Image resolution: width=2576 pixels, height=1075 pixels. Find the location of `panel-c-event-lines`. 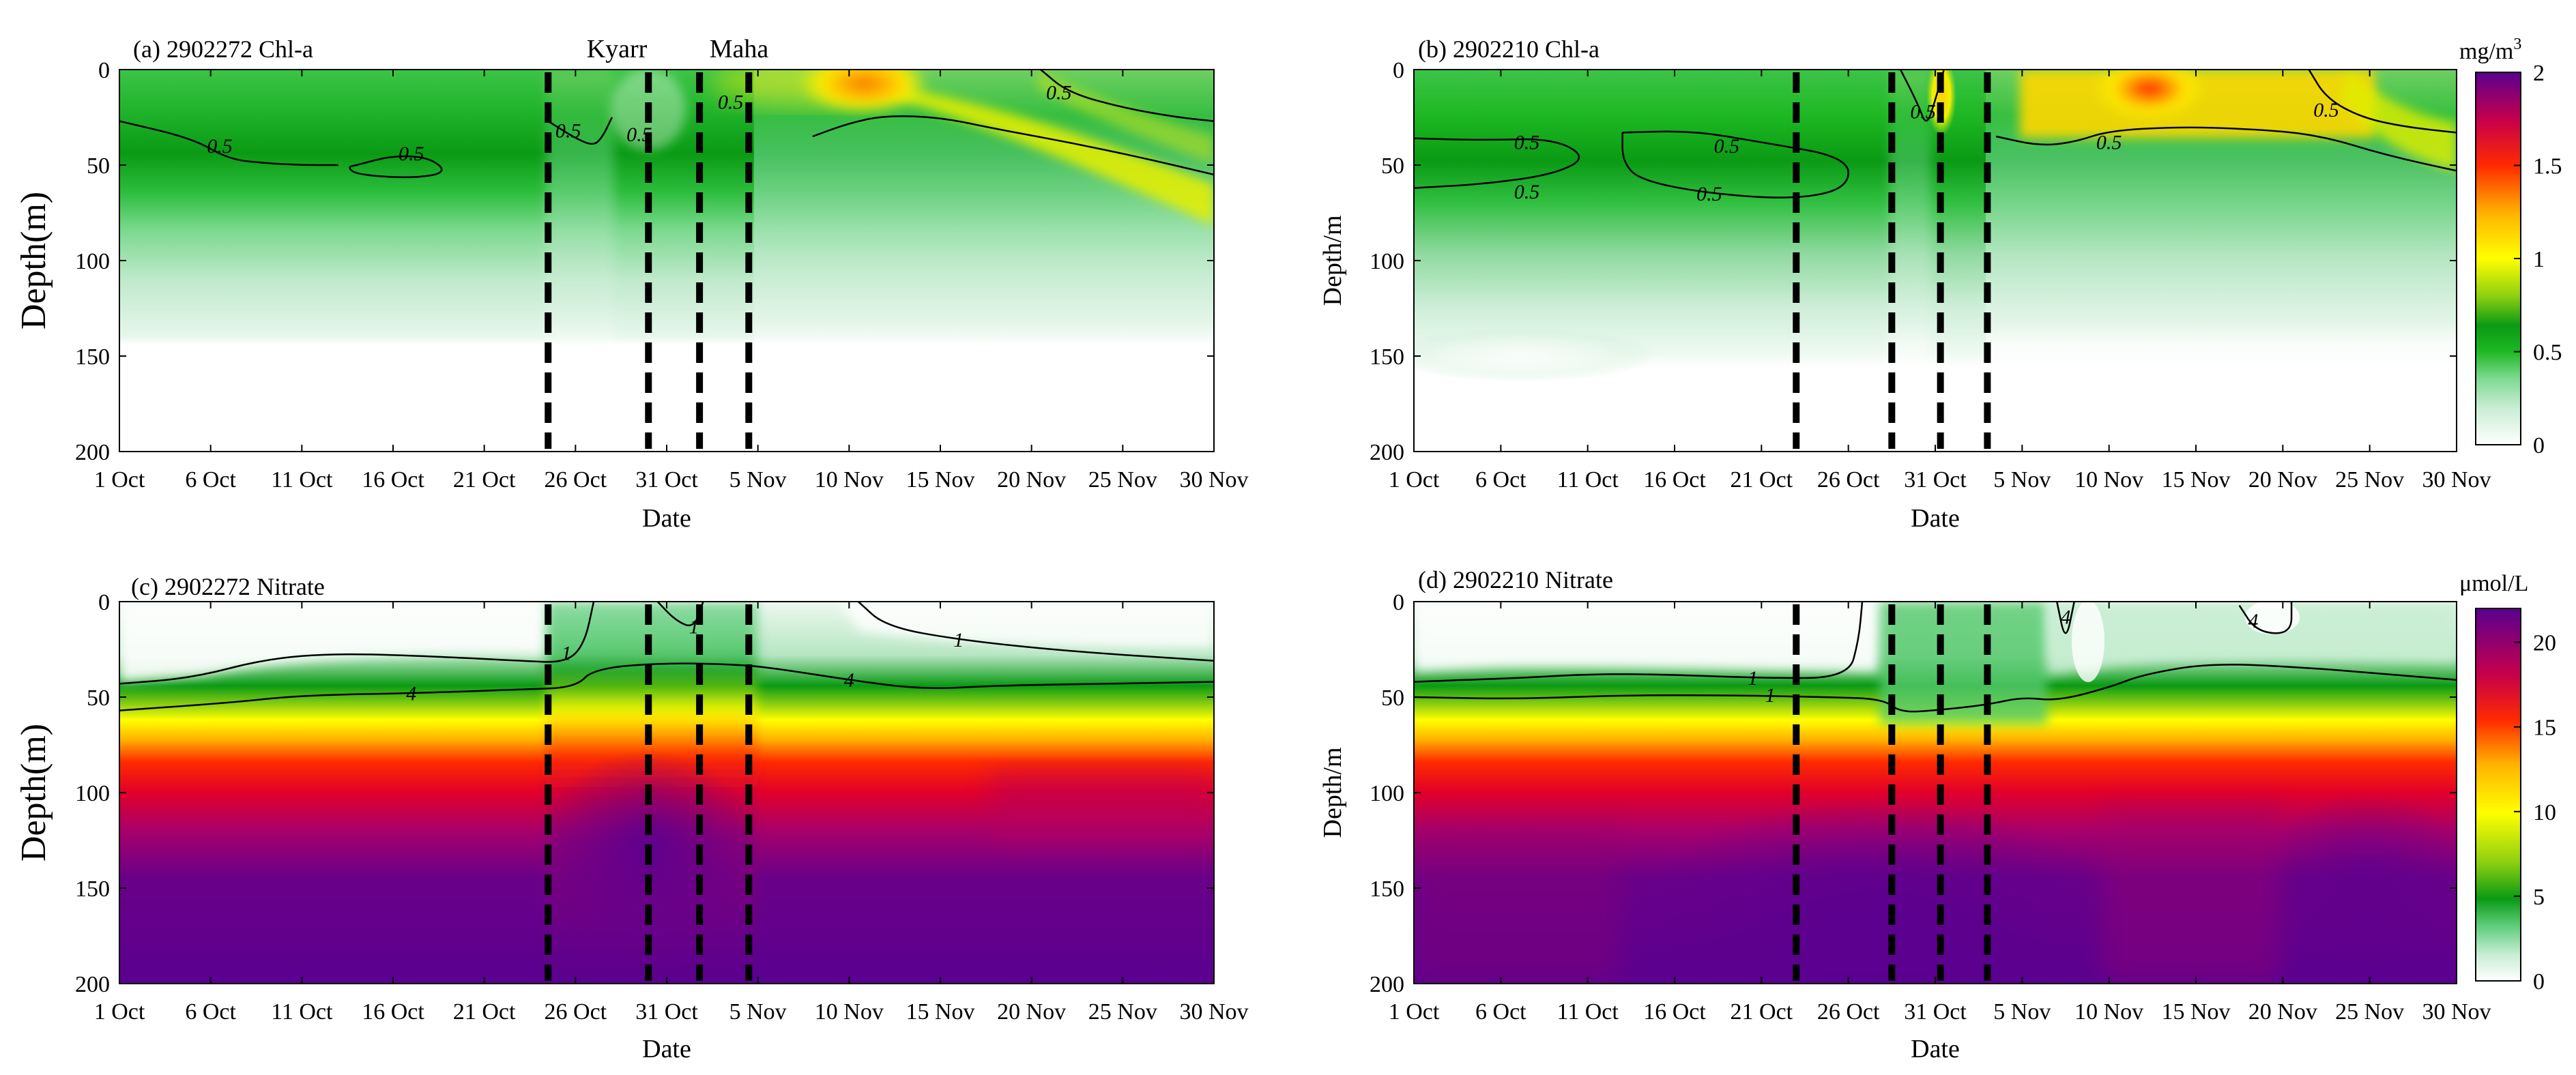

panel-c-event-lines is located at coordinates (649, 792).